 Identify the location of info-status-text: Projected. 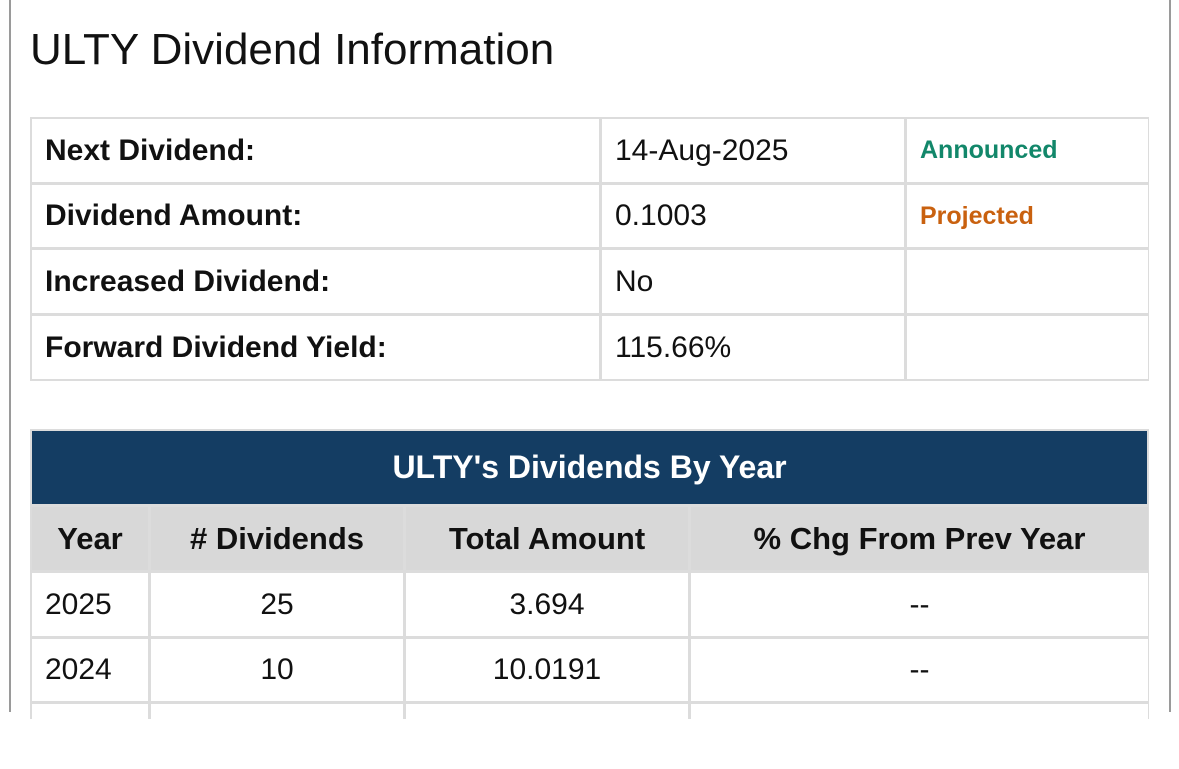
(977, 215).